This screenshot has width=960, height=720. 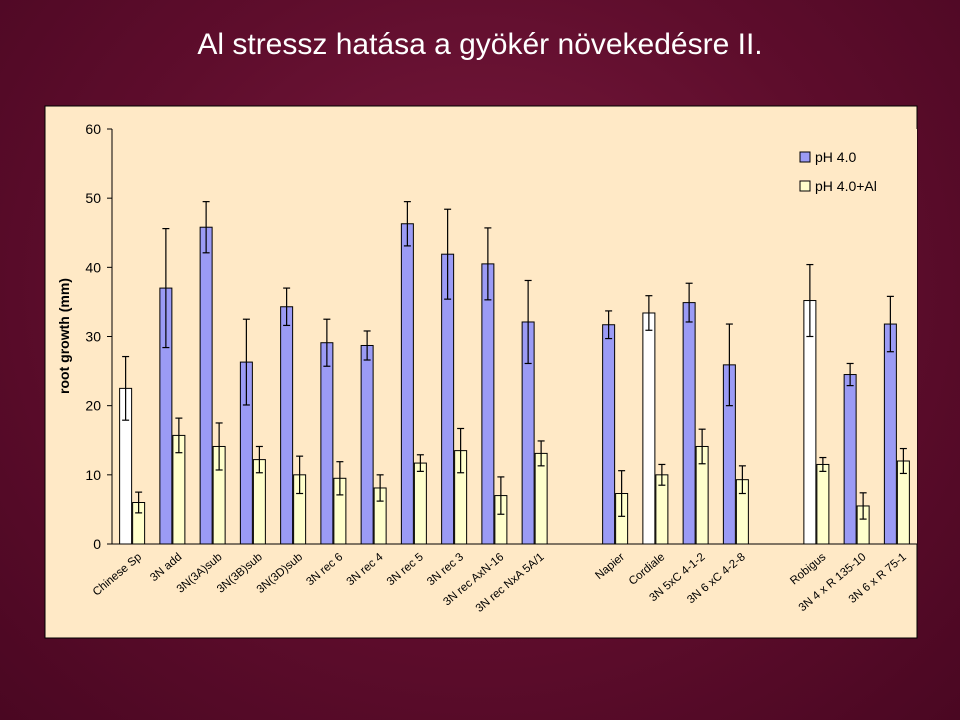 I want to click on y-tick-label: 60, so click(x=93, y=129).